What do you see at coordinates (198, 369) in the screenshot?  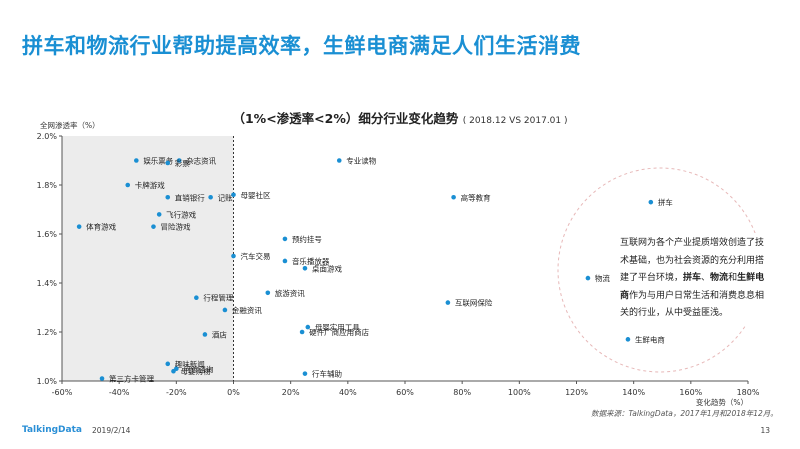 I see `data-point-label: 问诊咨询` at bounding box center [198, 369].